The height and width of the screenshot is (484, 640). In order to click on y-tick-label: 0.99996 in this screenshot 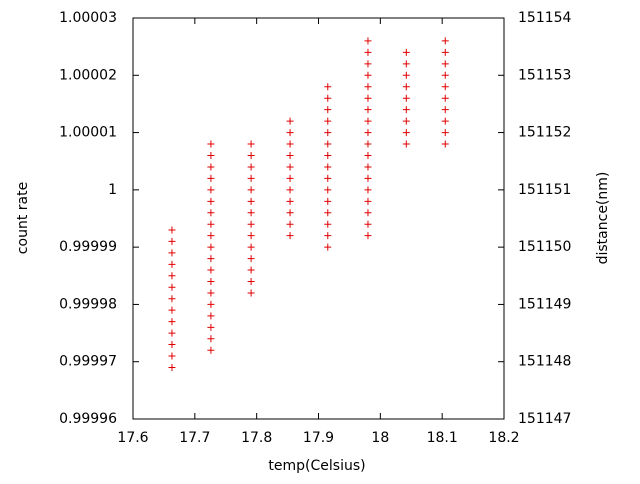, I will do `click(88, 419)`.